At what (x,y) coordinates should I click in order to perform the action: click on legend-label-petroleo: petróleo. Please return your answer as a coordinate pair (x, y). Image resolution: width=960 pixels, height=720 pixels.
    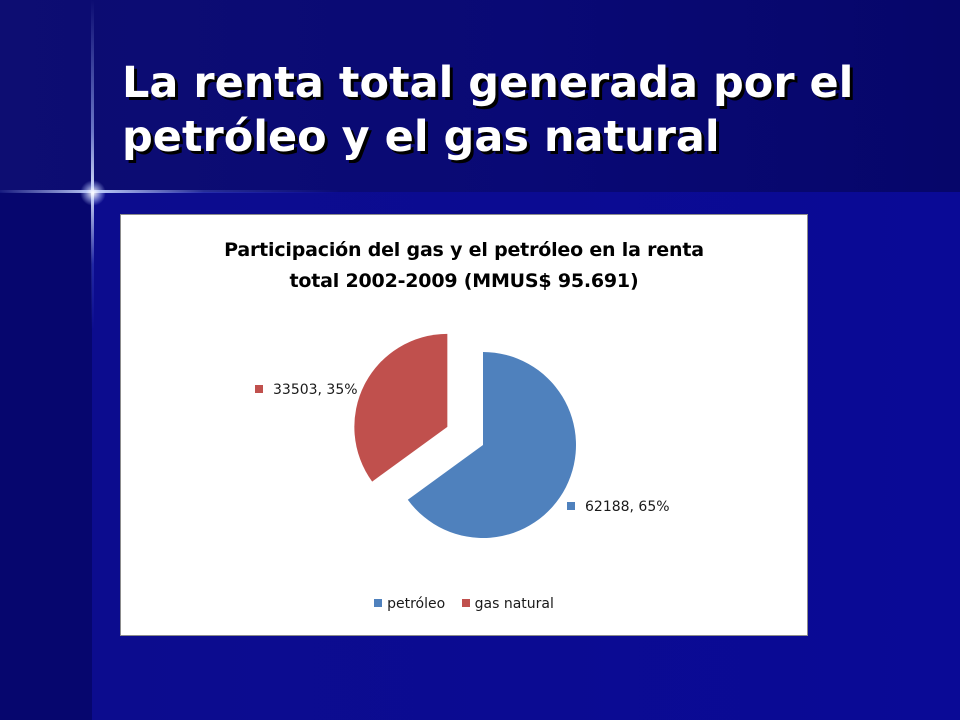
    Looking at the image, I should click on (416, 604).